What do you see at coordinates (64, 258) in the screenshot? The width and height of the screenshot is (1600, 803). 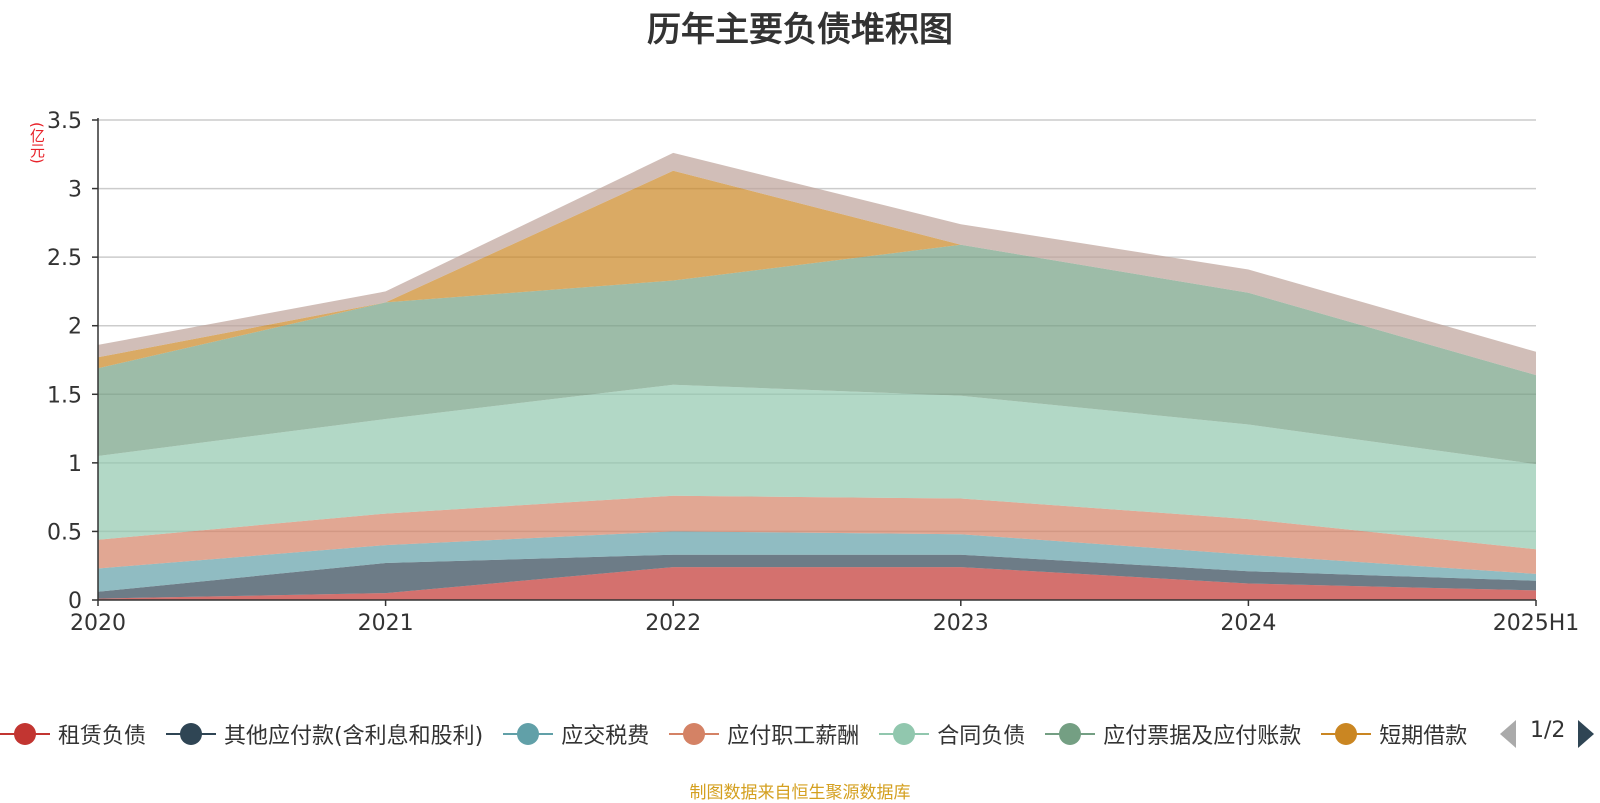 I see `y-tick-label: 2.5` at bounding box center [64, 258].